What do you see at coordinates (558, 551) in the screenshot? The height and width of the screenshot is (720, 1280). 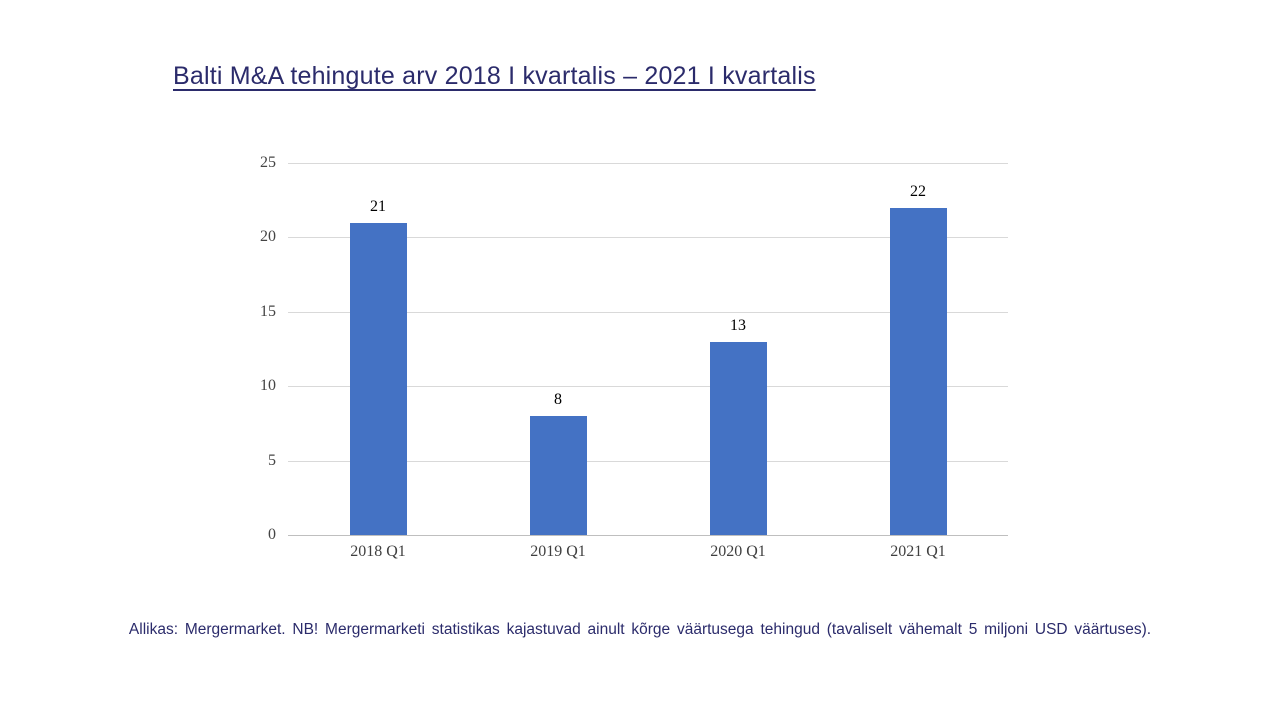 I see `x-tick-label: 2019 Q1` at bounding box center [558, 551].